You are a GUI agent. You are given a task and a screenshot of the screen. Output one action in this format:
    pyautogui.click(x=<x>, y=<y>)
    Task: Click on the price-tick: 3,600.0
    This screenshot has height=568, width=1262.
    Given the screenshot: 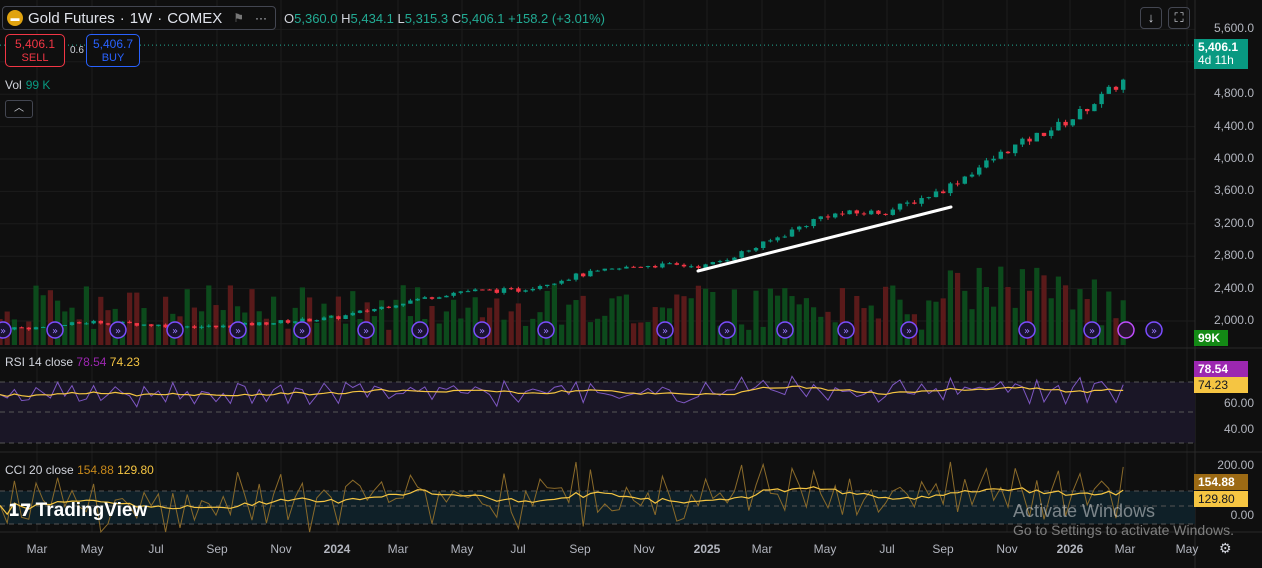 What is the action you would take?
    pyautogui.click(x=1233, y=190)
    